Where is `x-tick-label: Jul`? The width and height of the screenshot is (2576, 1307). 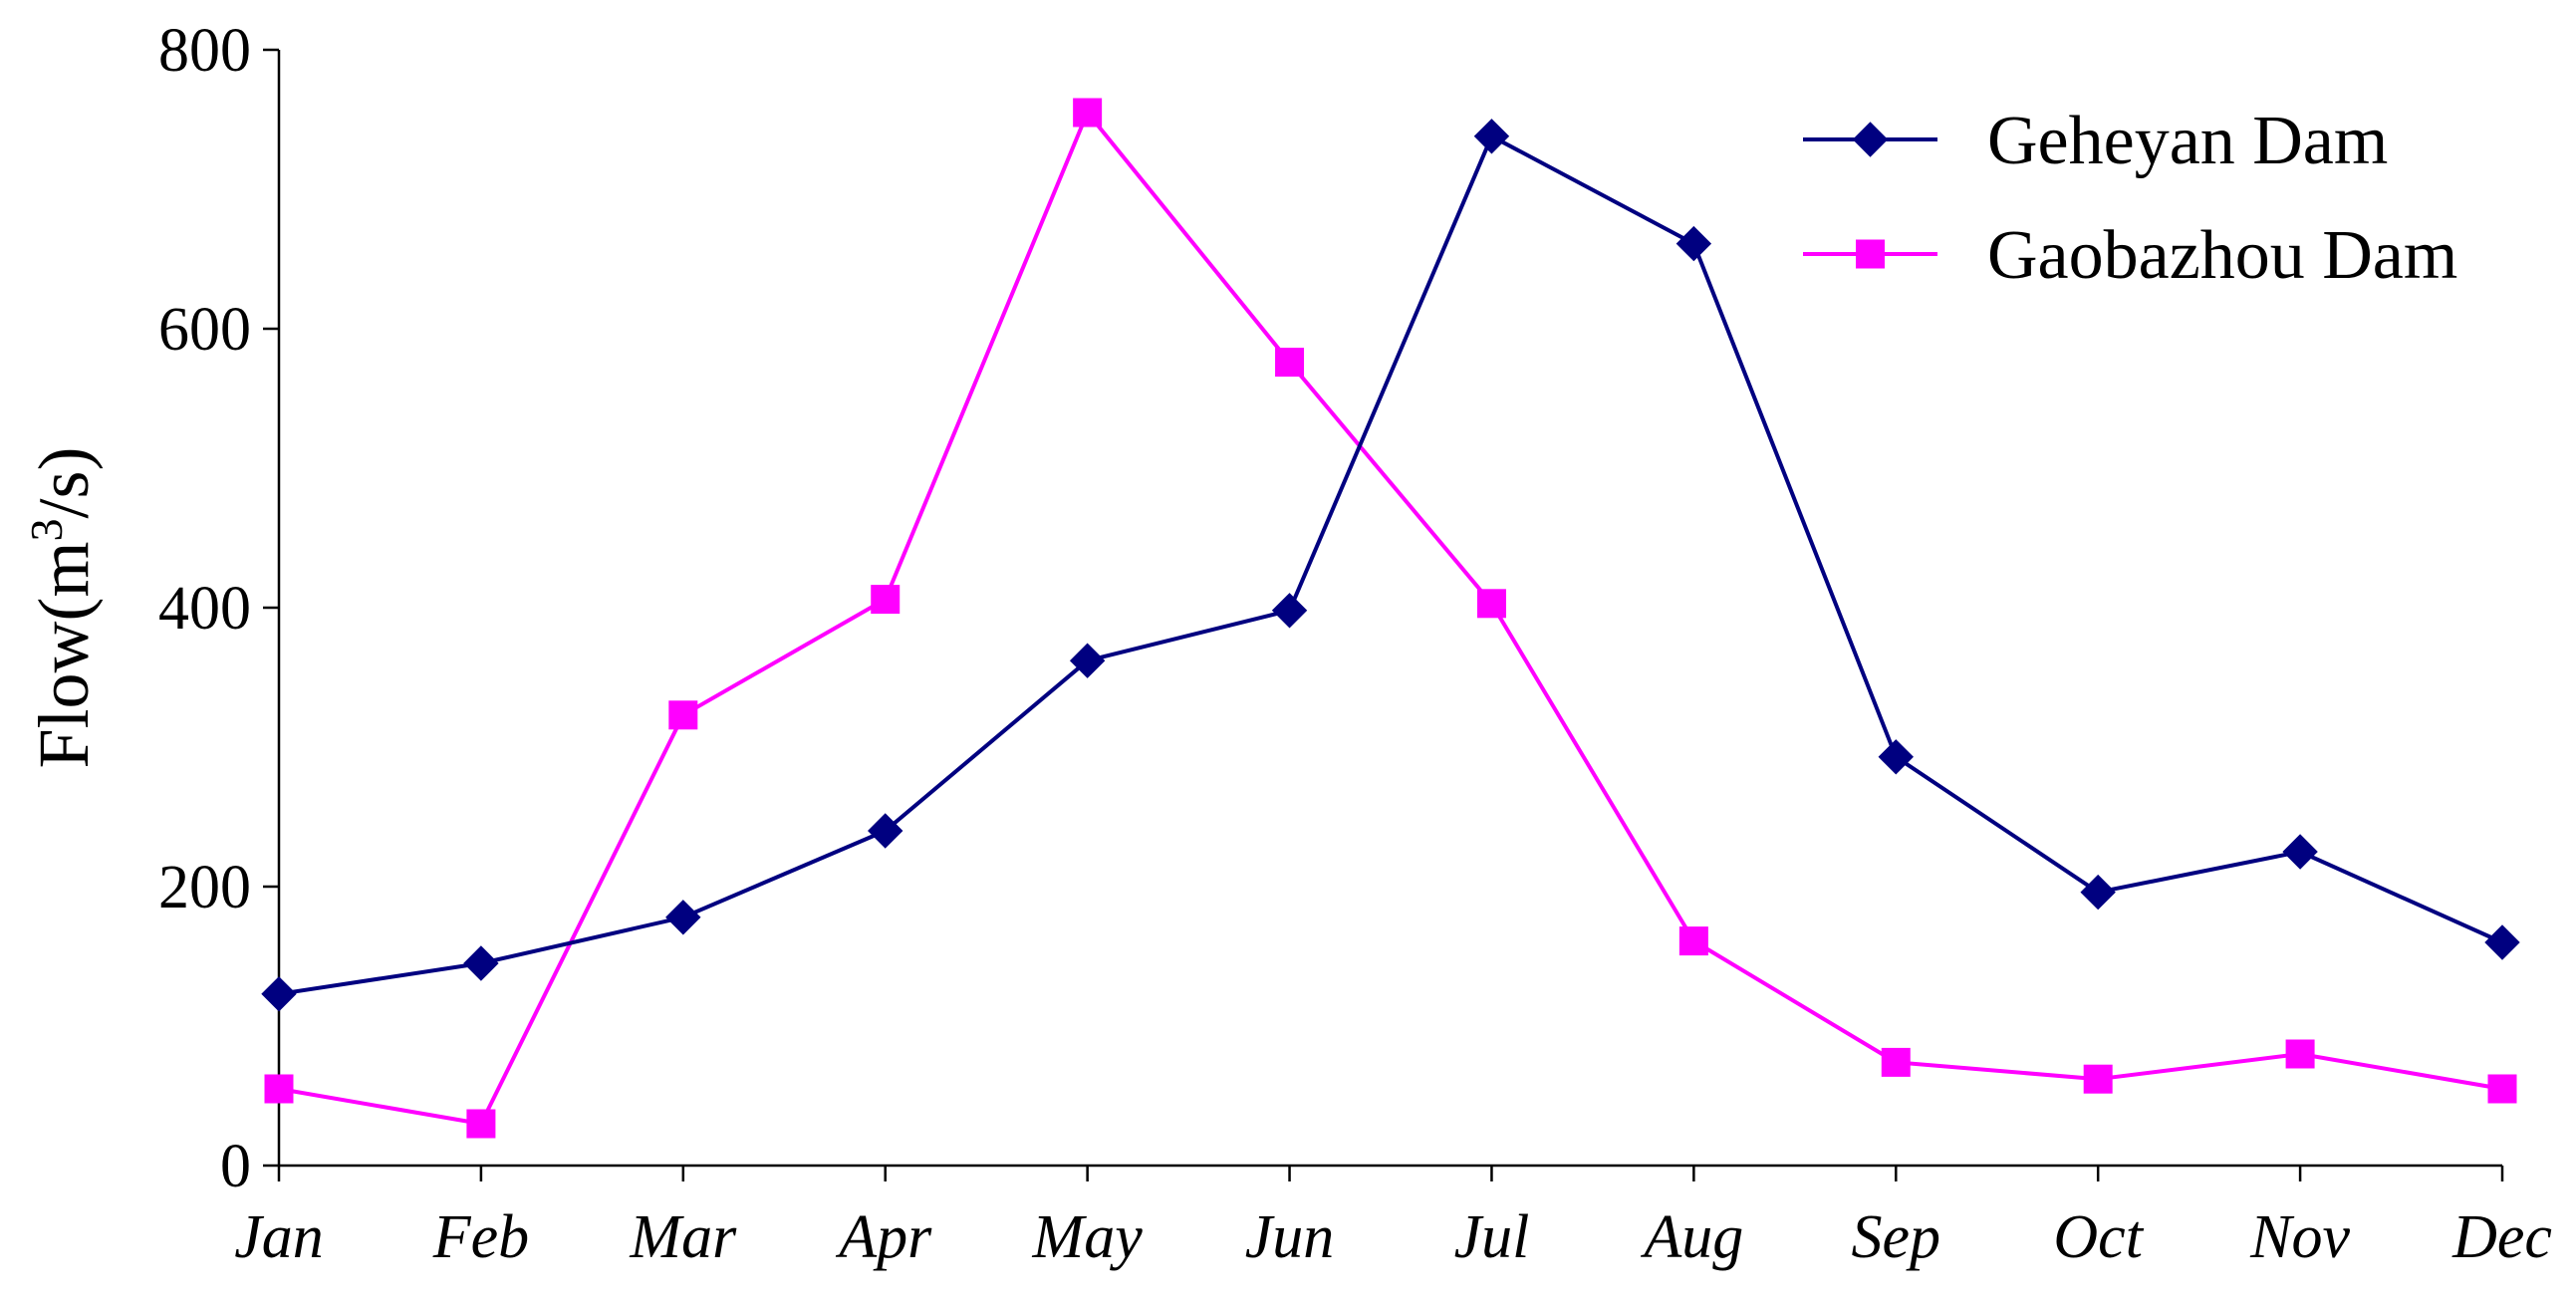 x-tick-label: Jul is located at coordinates (1492, 1237).